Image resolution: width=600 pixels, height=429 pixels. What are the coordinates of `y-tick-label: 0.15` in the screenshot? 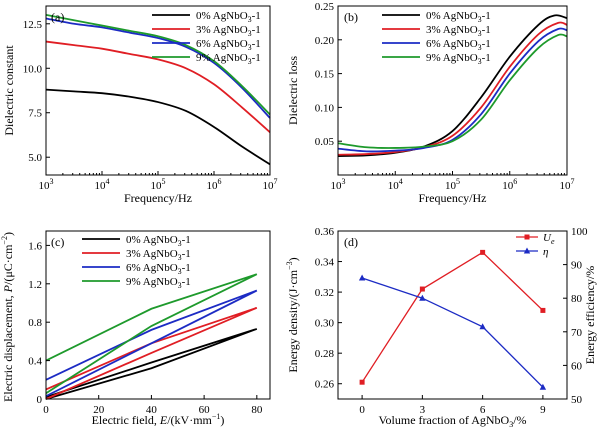 It's located at (325, 75).